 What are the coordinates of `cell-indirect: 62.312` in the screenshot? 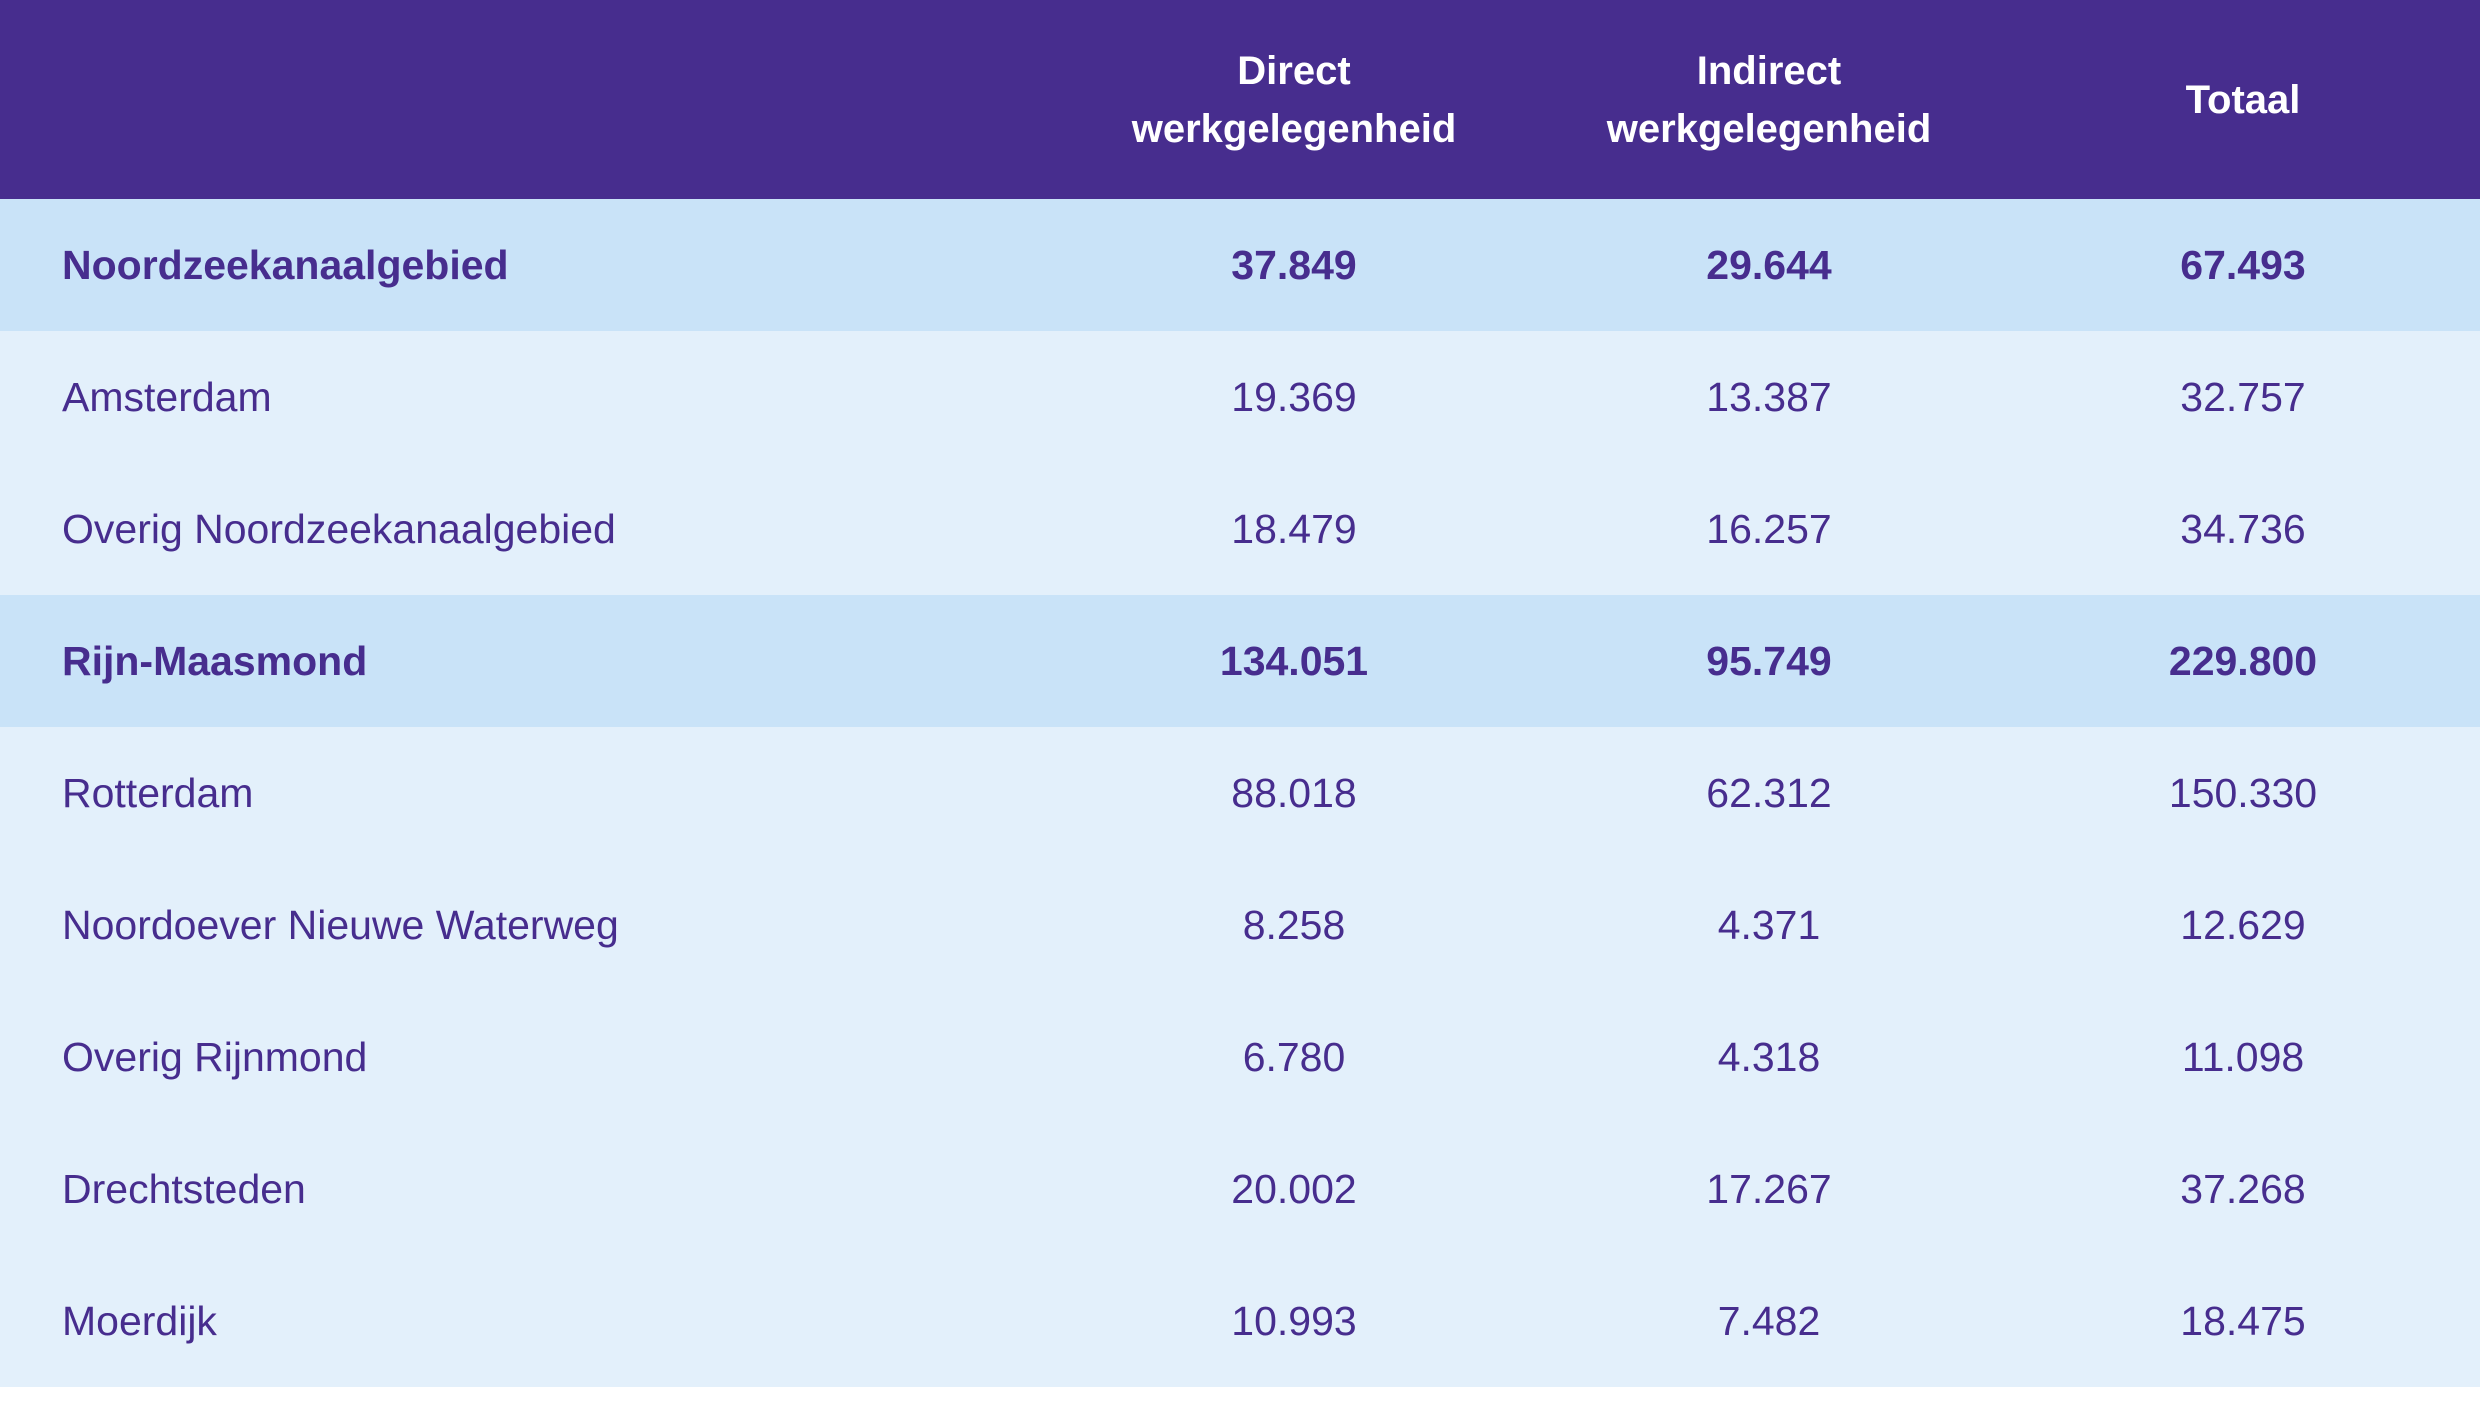 It's located at (1769, 792).